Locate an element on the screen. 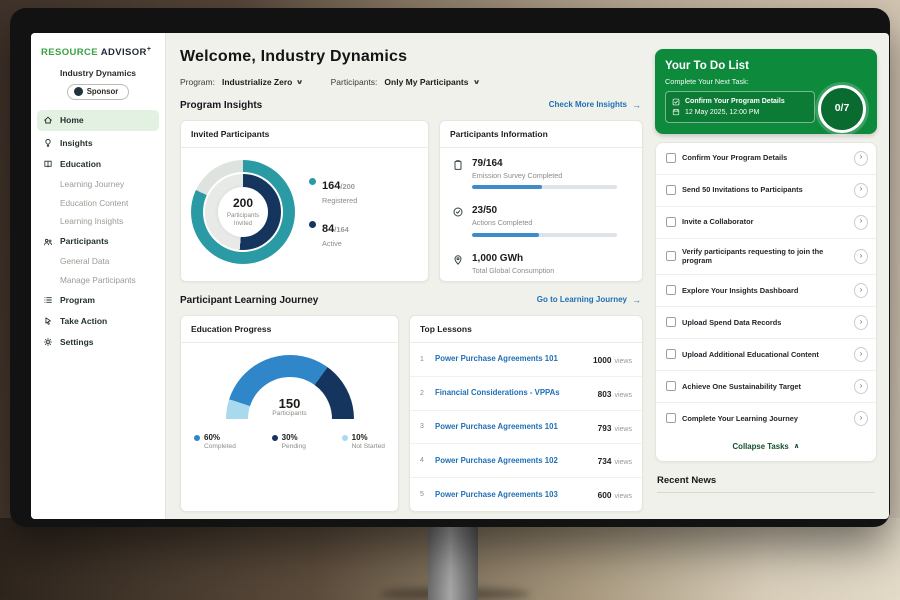  emission-survey-progress-bar is located at coordinates (545, 187).